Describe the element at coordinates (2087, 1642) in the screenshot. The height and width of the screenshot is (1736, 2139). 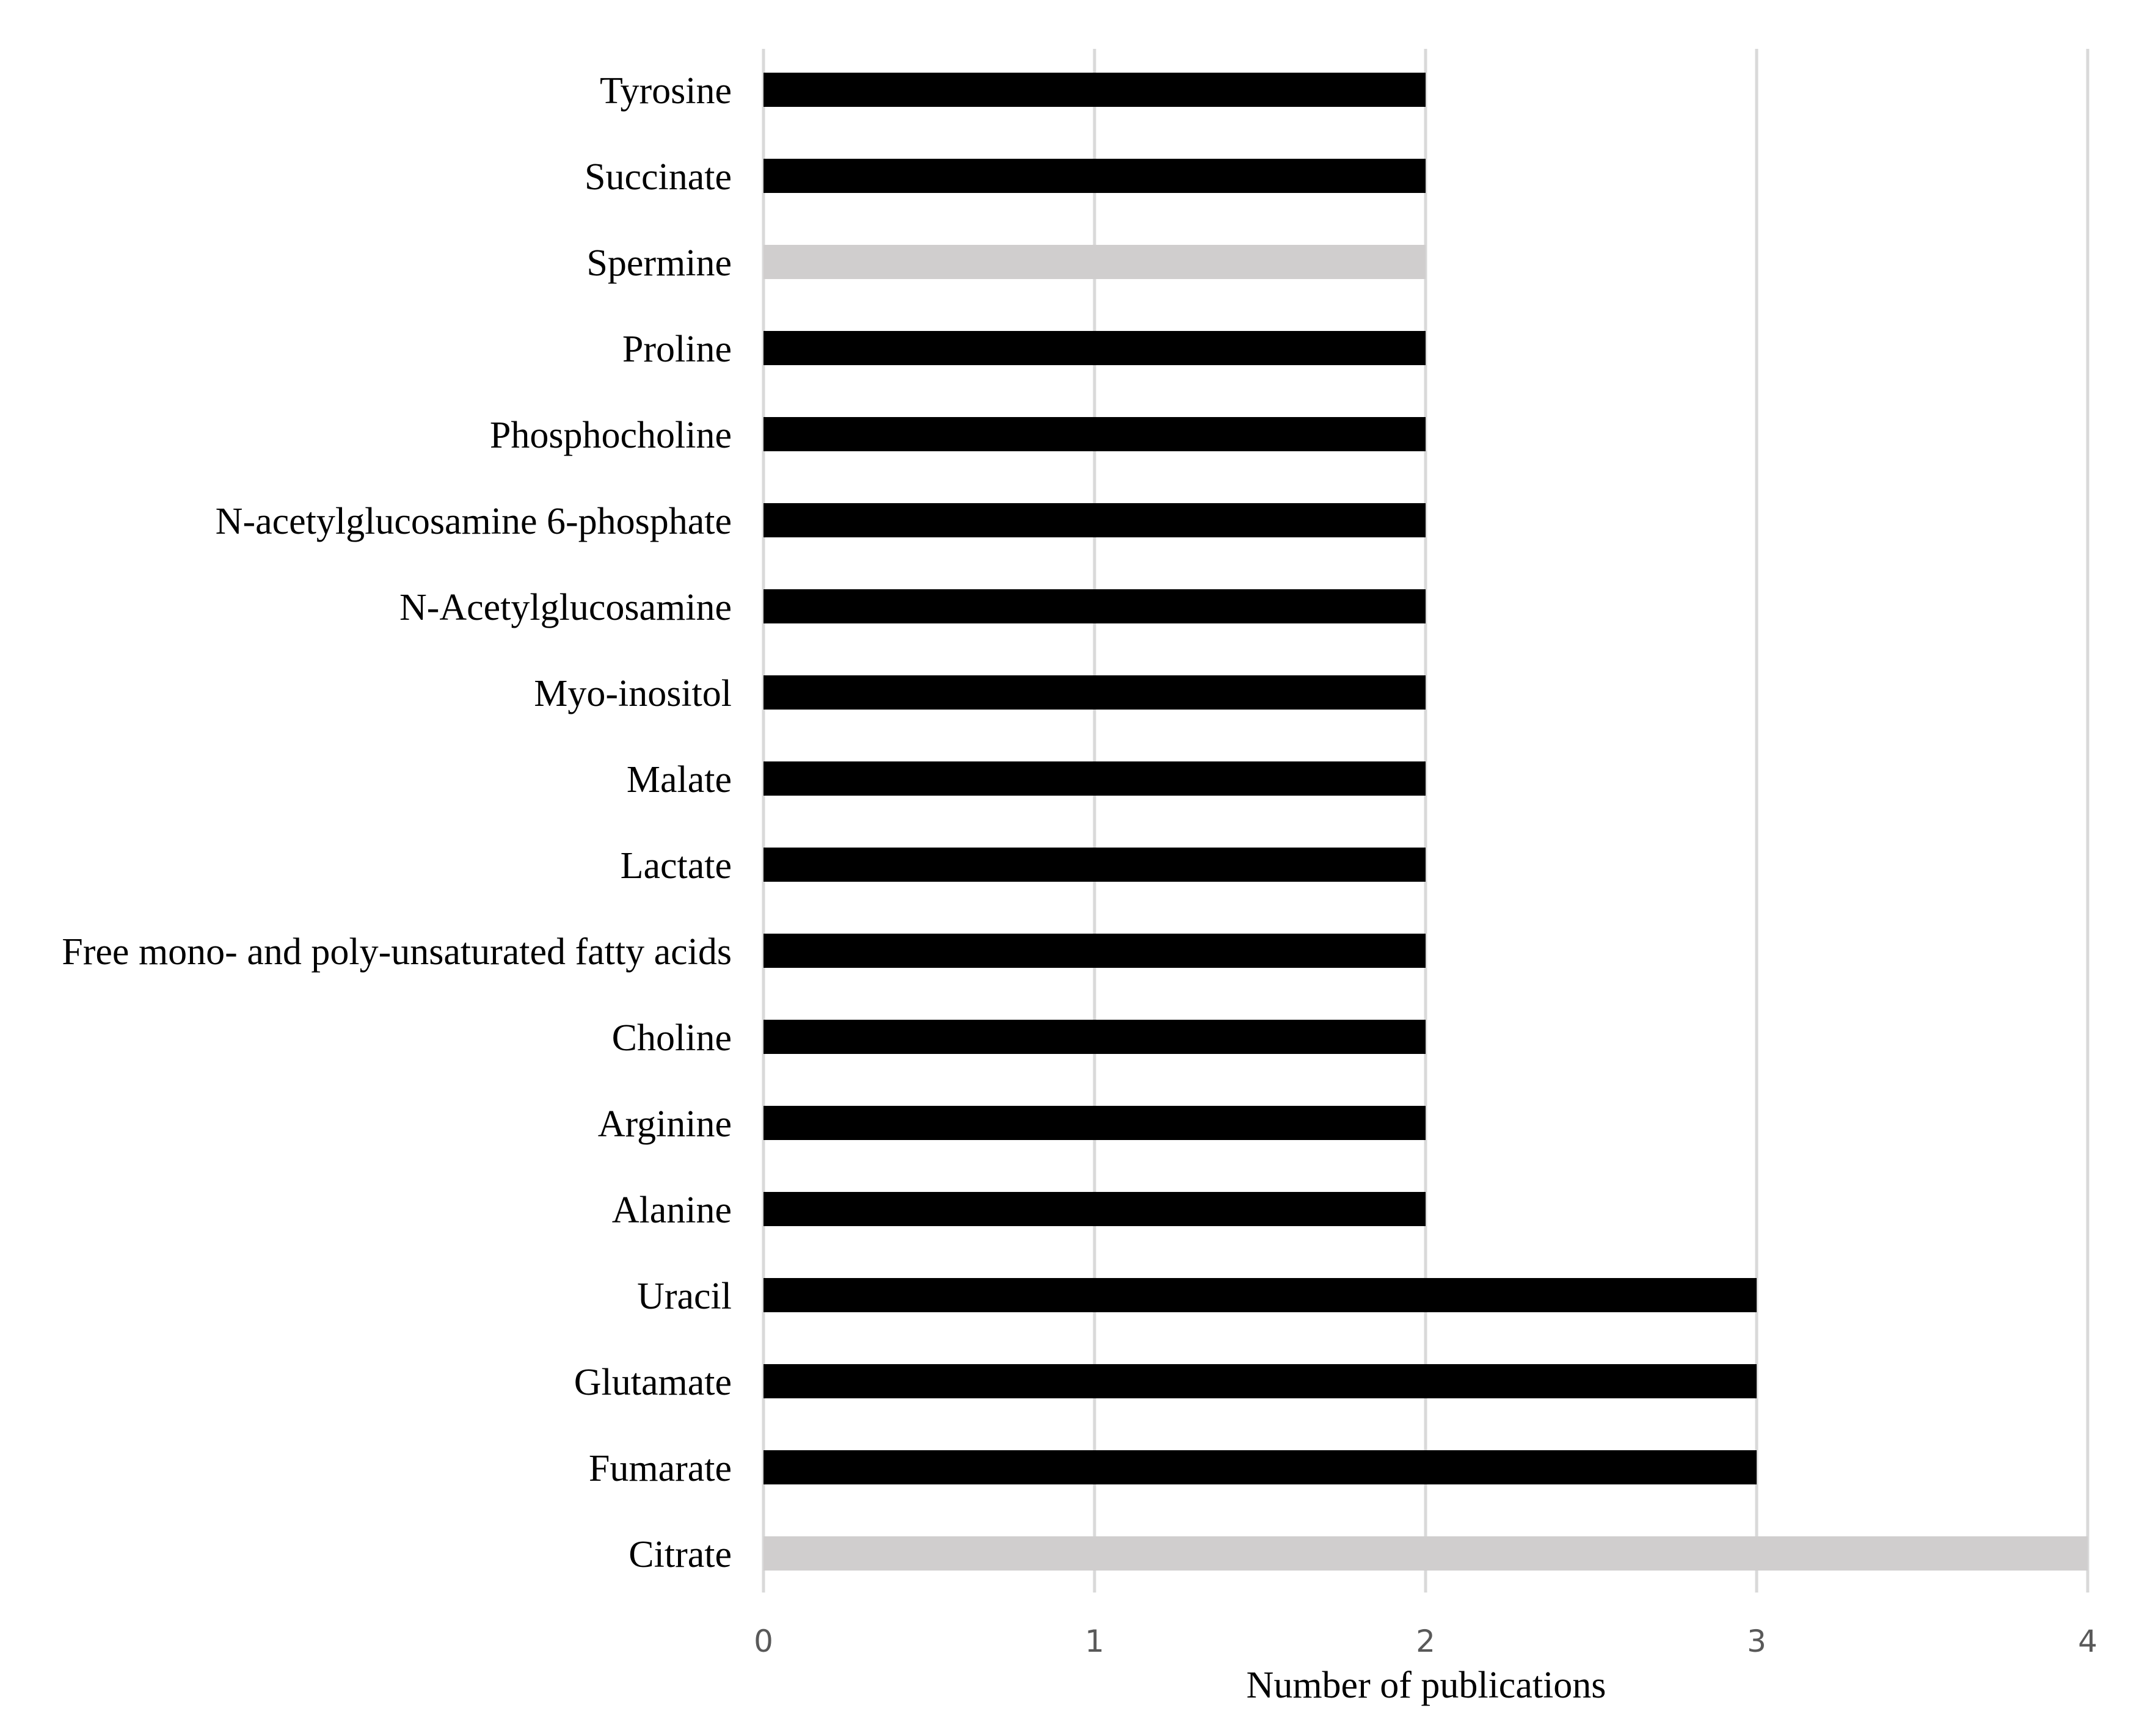
I see `x-tick-label: 4` at that location.